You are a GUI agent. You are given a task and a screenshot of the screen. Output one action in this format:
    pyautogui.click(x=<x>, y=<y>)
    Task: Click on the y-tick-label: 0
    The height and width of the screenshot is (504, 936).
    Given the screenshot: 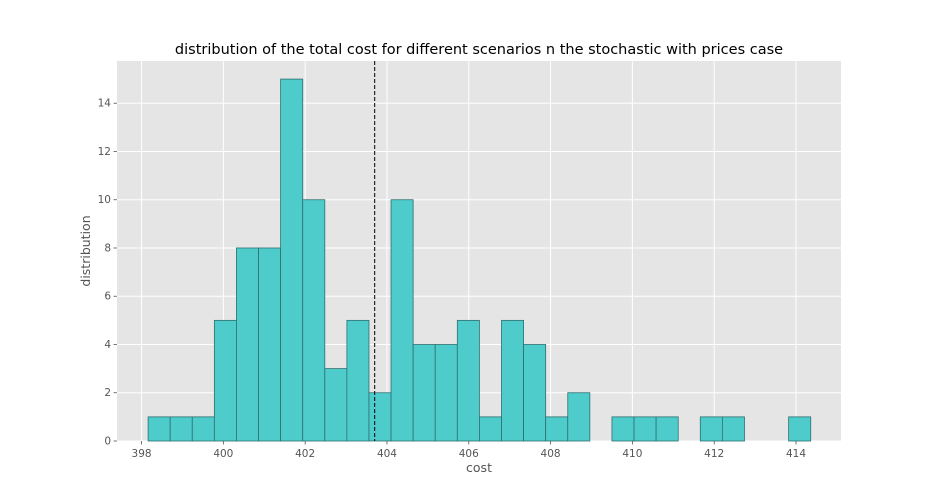 What is the action you would take?
    pyautogui.click(x=107, y=442)
    